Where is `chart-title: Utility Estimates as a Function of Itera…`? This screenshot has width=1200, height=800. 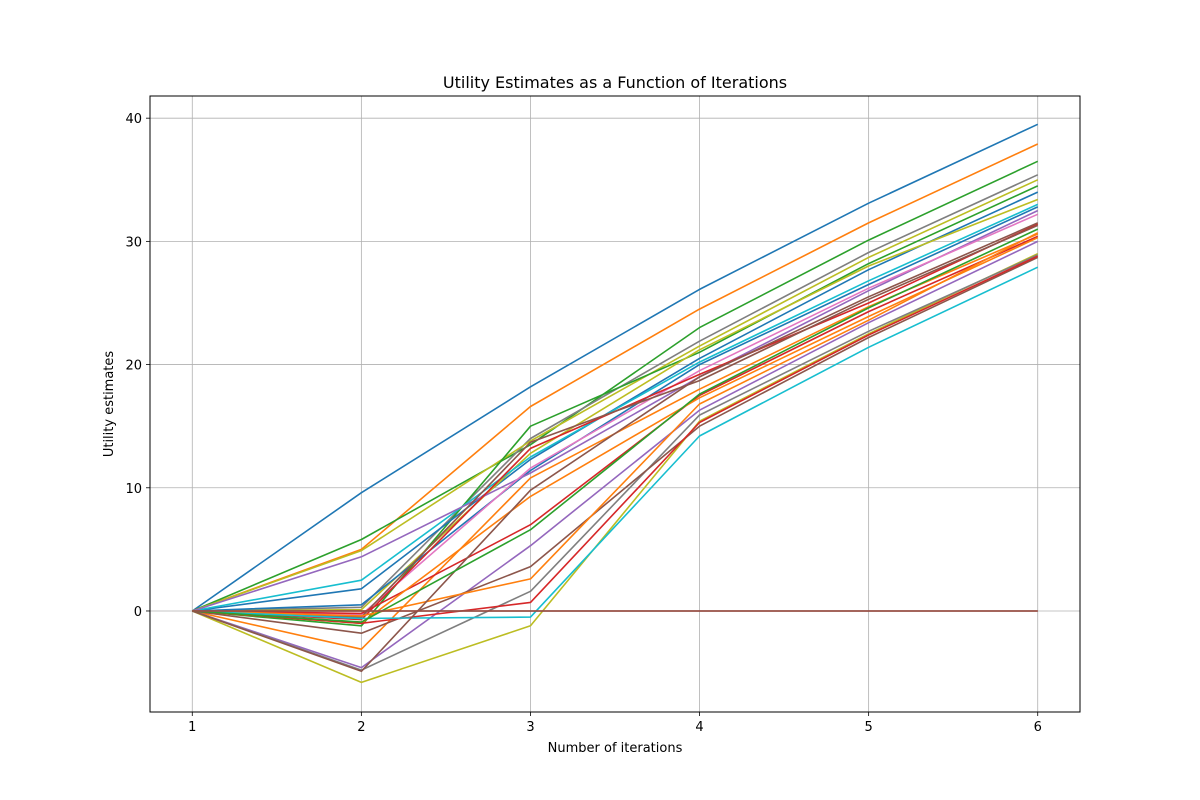 chart-title: Utility Estimates as a Function of Itera… is located at coordinates (615, 82).